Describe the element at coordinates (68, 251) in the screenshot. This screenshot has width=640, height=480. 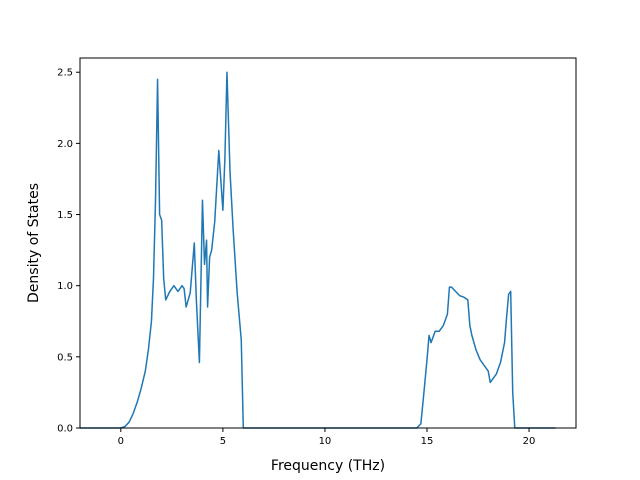
I see `y-axis-ticks: 0.0 0.5 1.0 1.5 2.0 2.5` at that location.